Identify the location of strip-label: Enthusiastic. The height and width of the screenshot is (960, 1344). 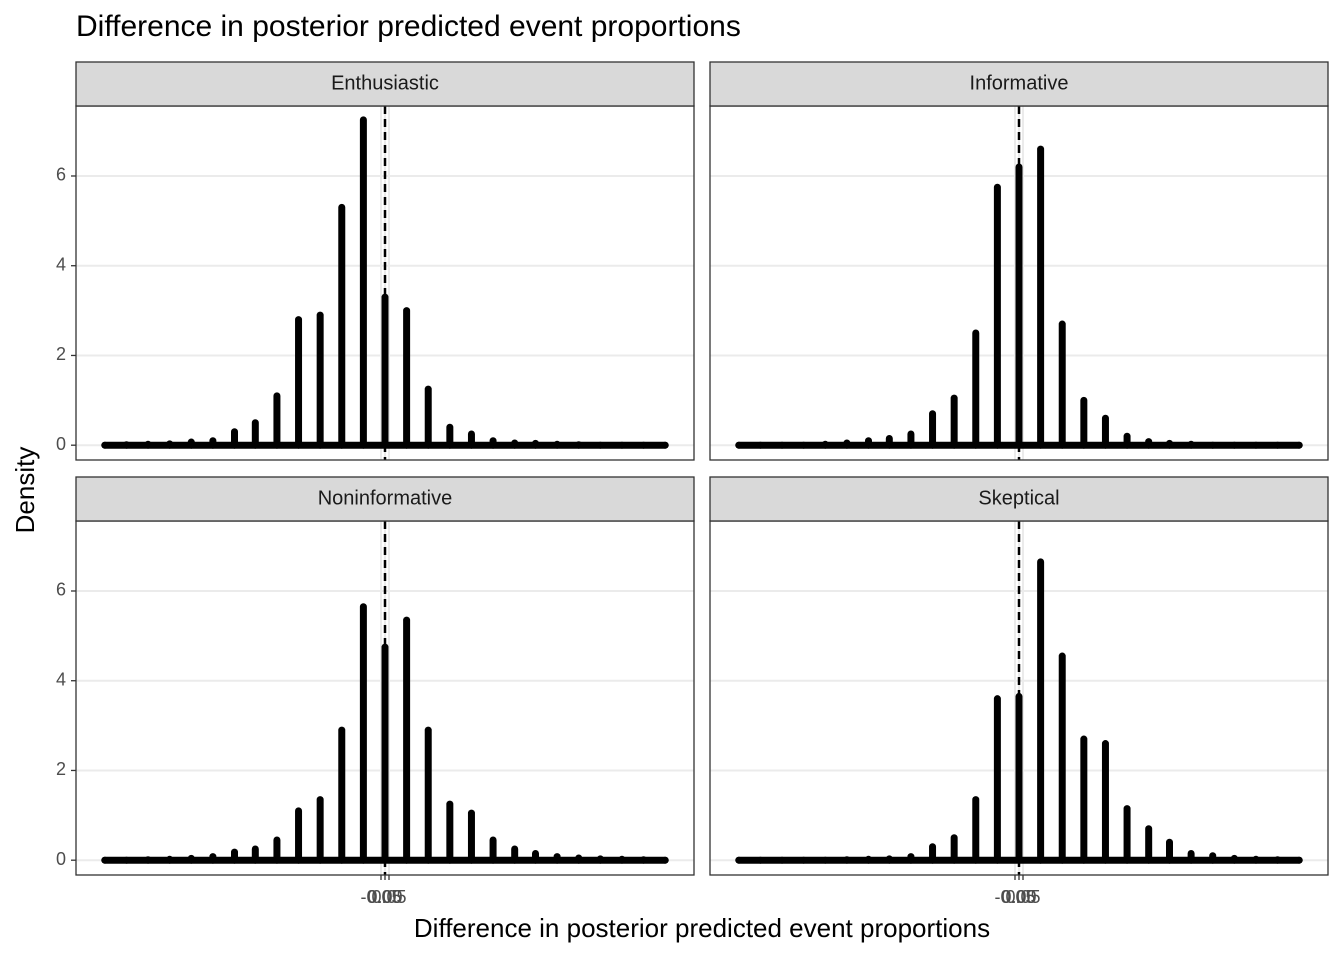
(385, 83).